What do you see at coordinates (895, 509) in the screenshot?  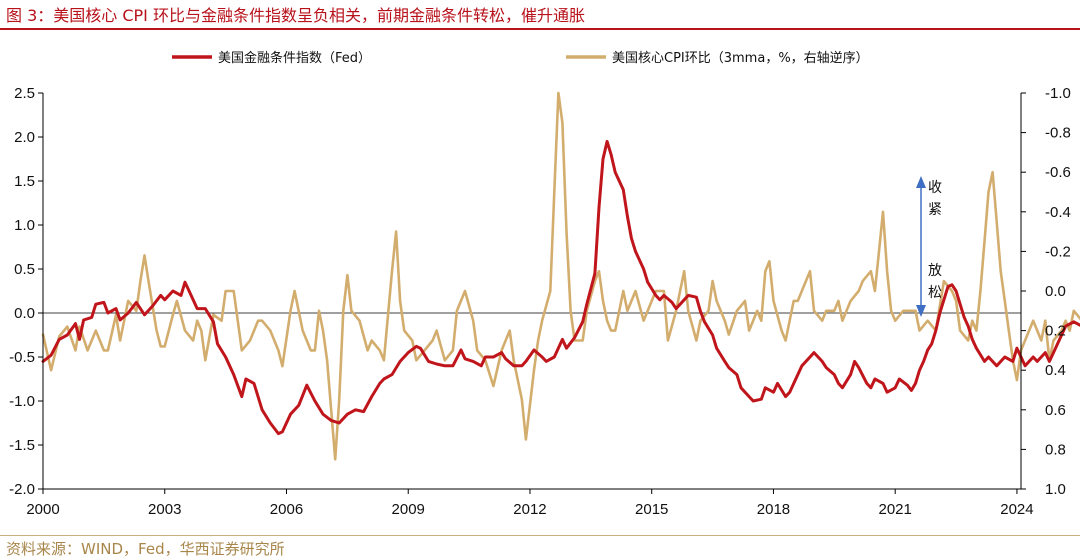 I see `x-tick-label: 2021` at bounding box center [895, 509].